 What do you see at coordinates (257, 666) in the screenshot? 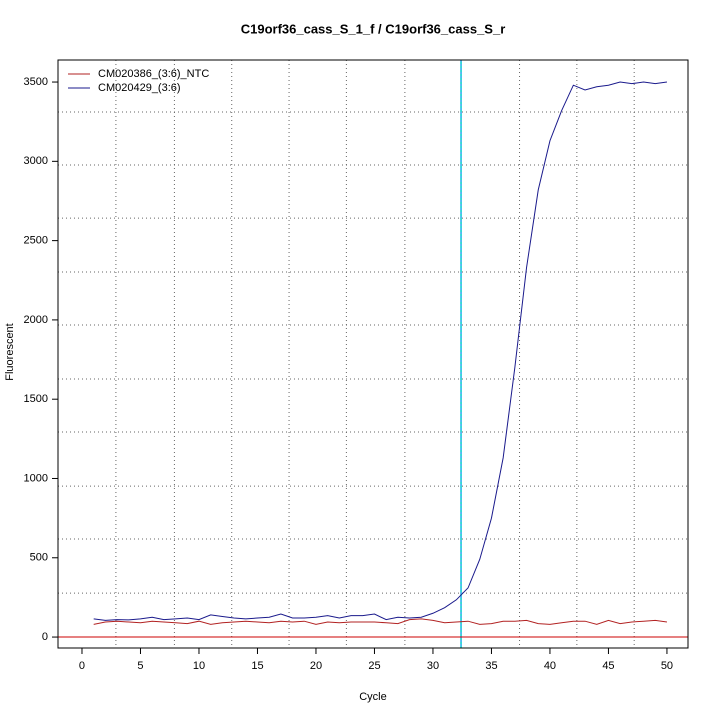
I see `x-tick-label: 15` at bounding box center [257, 666].